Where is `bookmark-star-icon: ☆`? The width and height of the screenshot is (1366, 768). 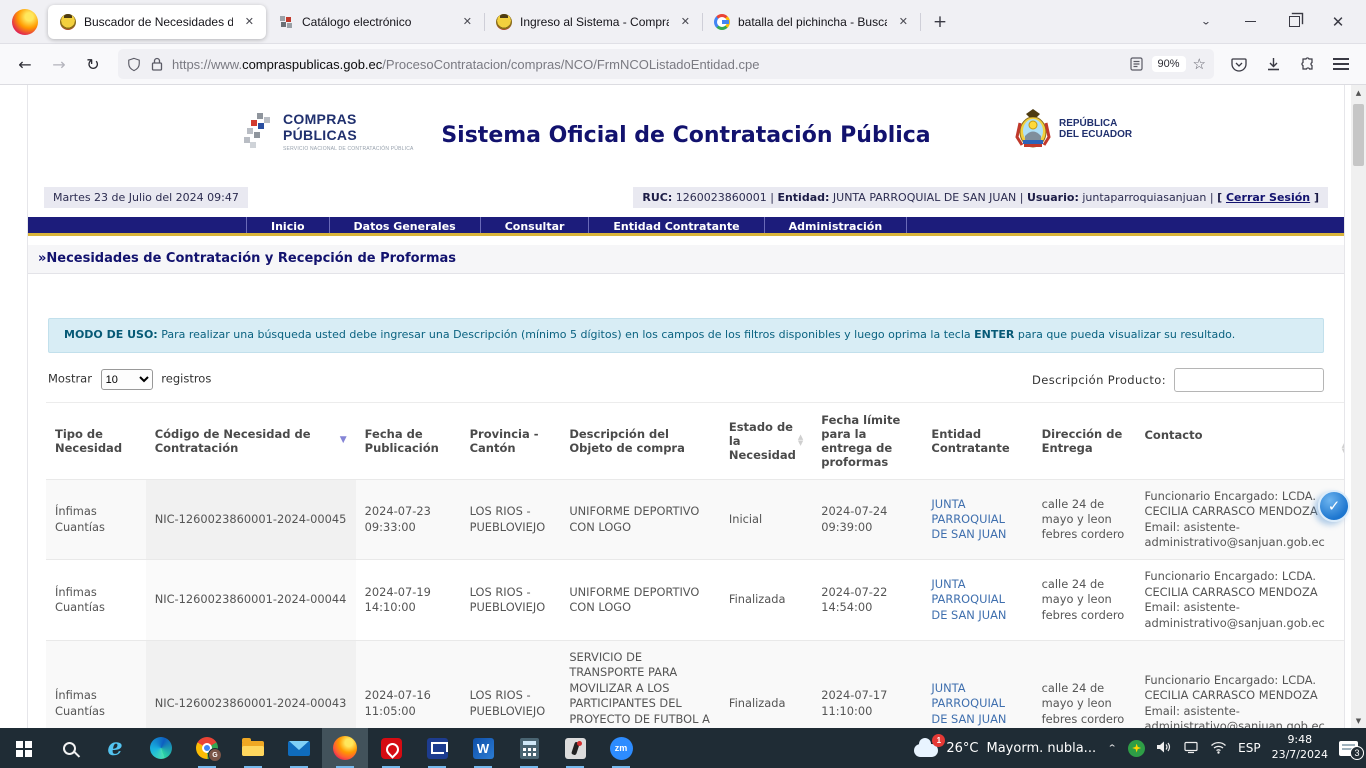
bookmark-star-icon: ☆ is located at coordinates (1199, 64).